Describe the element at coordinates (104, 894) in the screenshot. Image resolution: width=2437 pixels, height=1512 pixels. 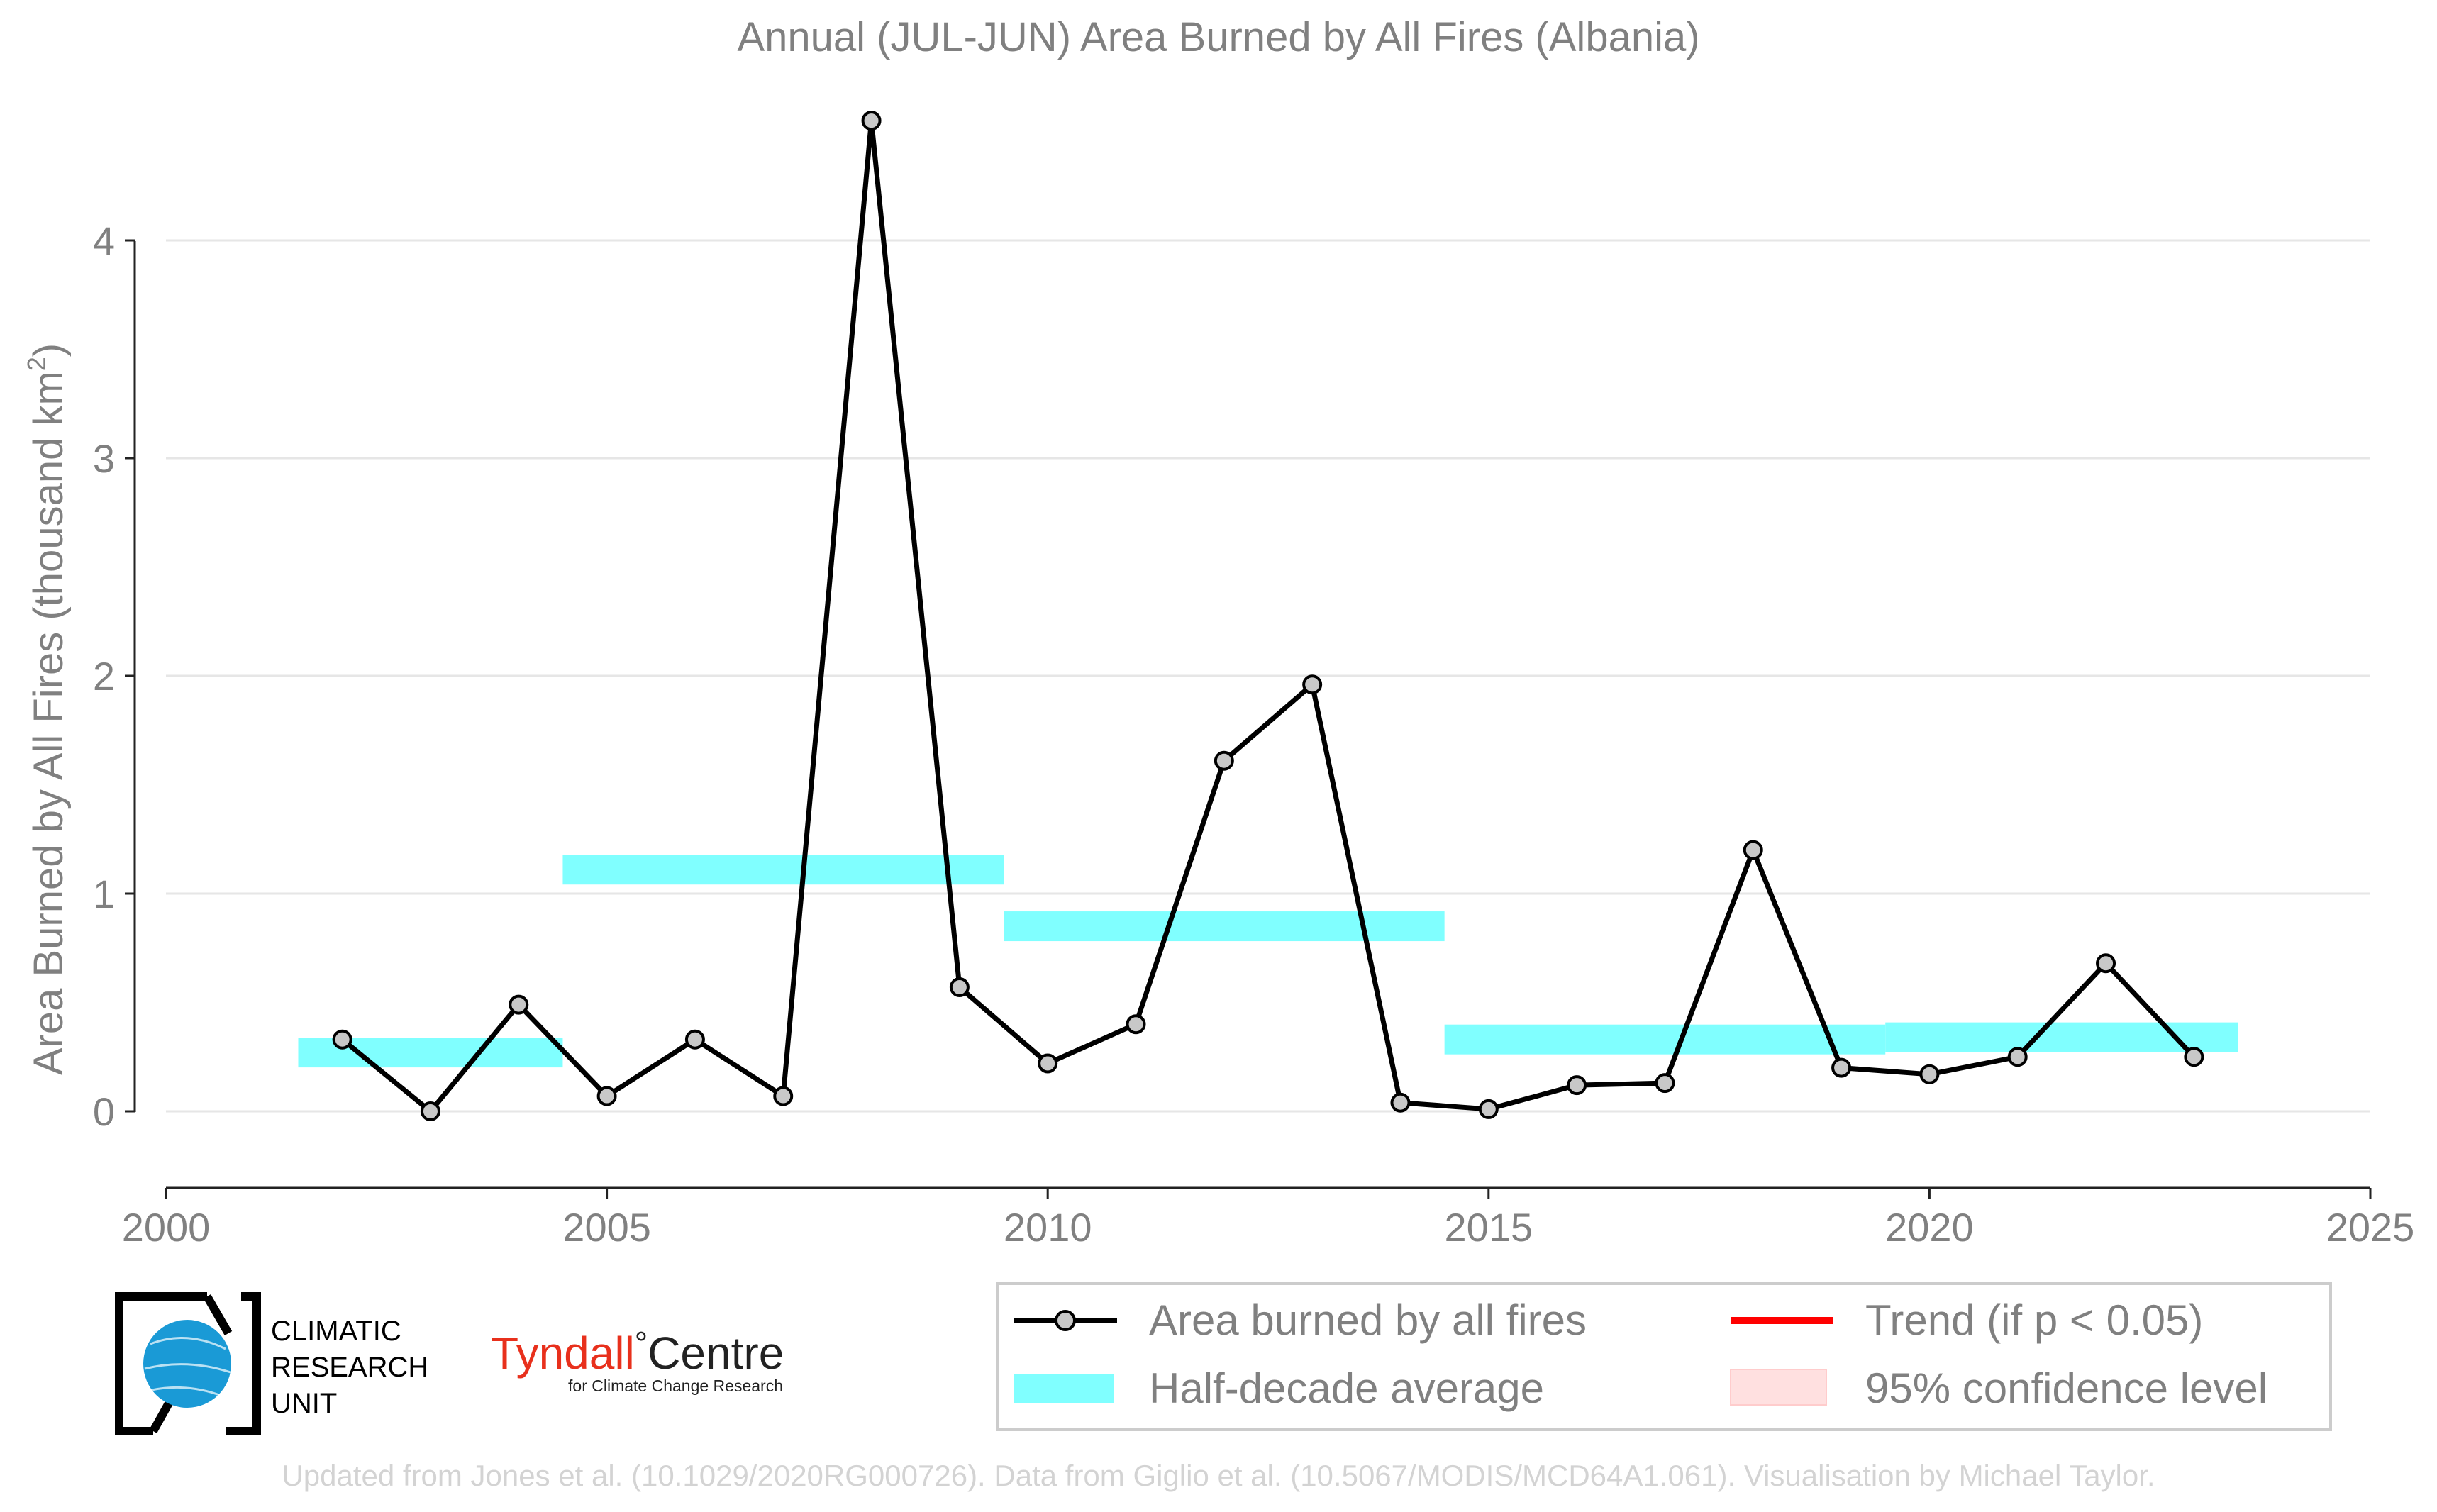
I see `y-tick-label: 1` at that location.